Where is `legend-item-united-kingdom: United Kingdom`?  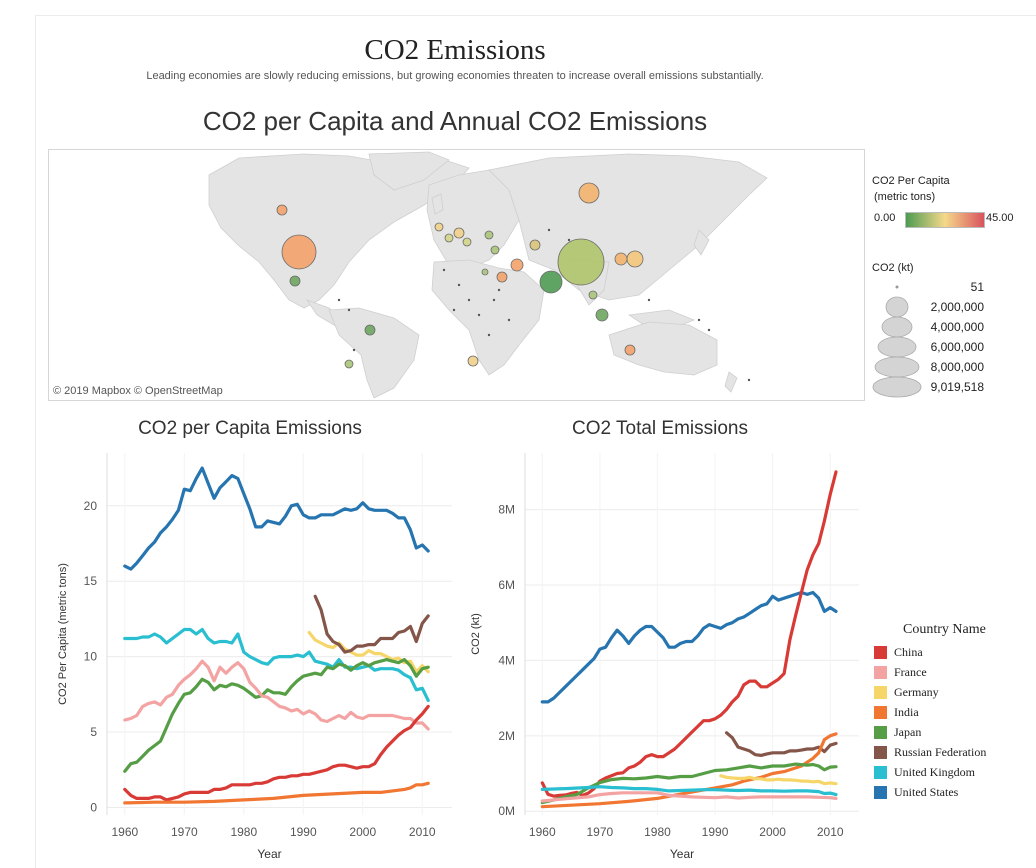
legend-item-united-kingdom: United Kingdom is located at coordinates (954, 772).